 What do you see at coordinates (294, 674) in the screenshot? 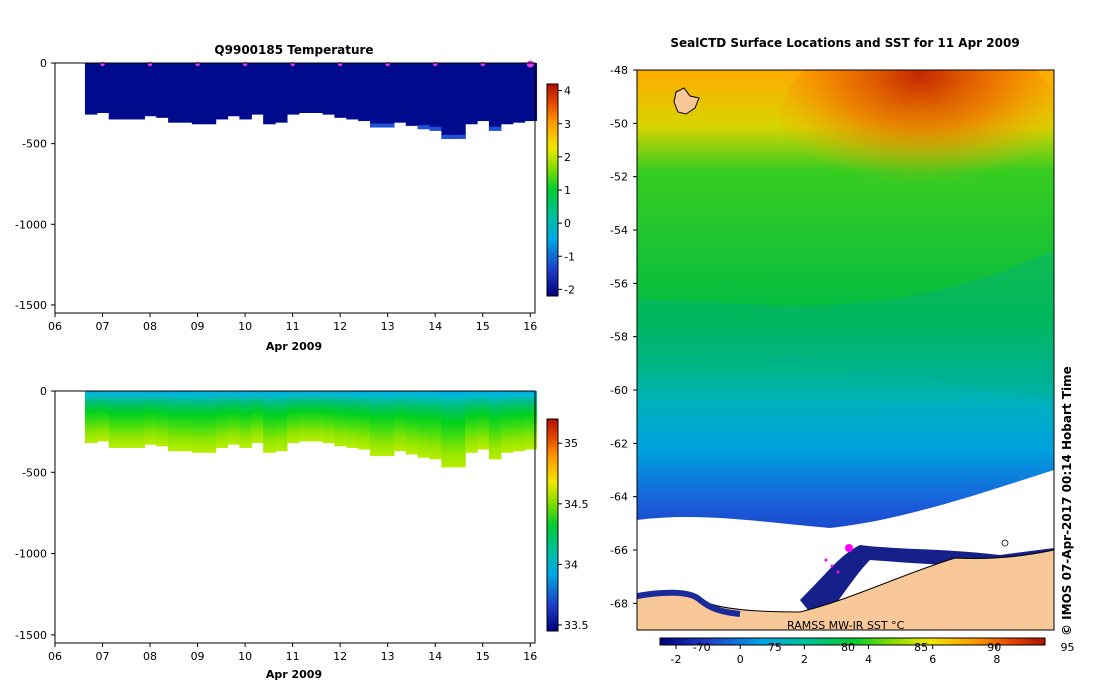
I see `salinity-xlabel: Apr 2009` at bounding box center [294, 674].